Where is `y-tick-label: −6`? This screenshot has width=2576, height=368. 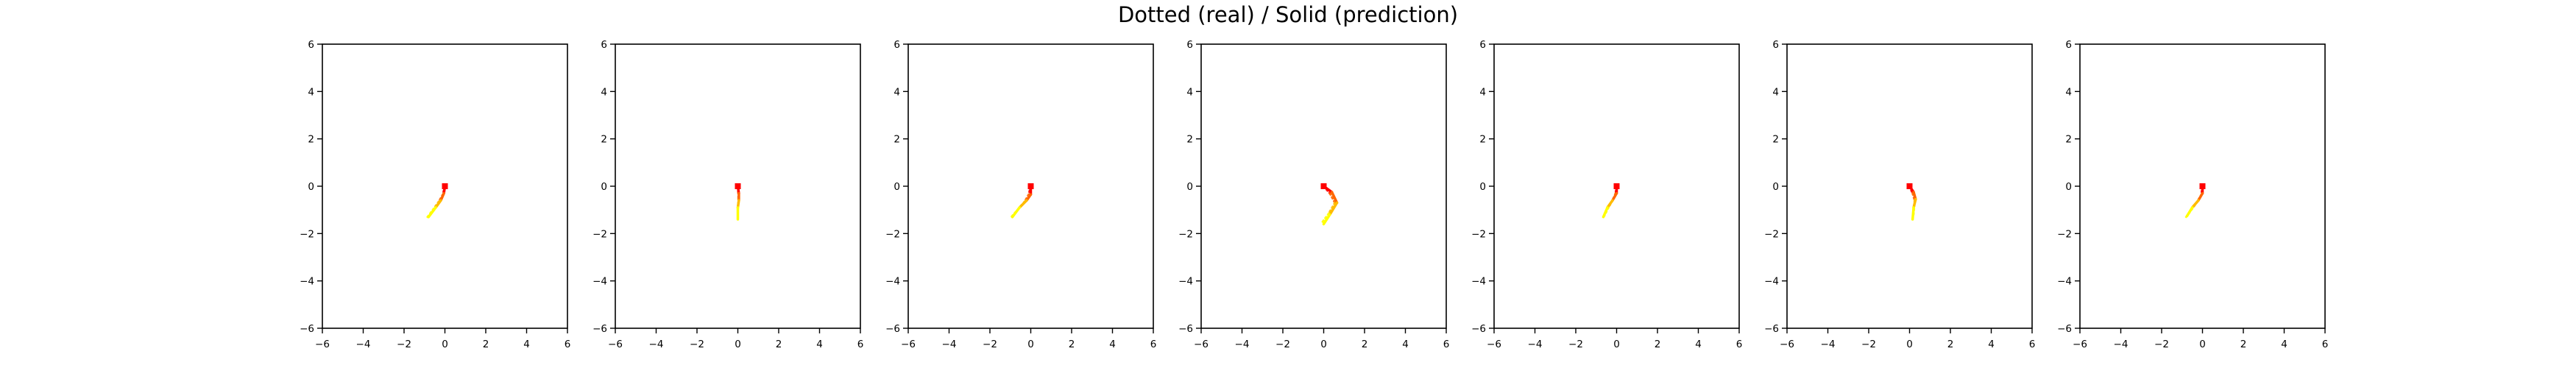
y-tick-label: −6 is located at coordinates (893, 329).